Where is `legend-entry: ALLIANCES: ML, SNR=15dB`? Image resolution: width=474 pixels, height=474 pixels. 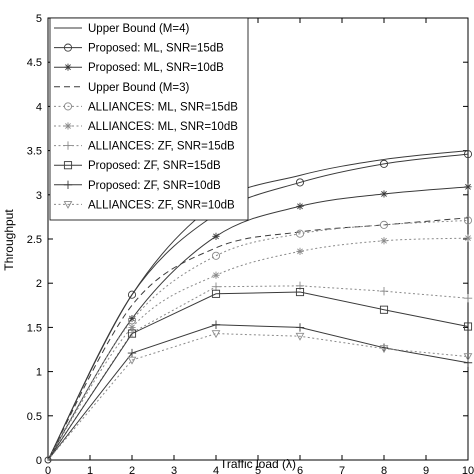 legend-entry: ALLIANCES: ML, SNR=15dB is located at coordinates (146, 107).